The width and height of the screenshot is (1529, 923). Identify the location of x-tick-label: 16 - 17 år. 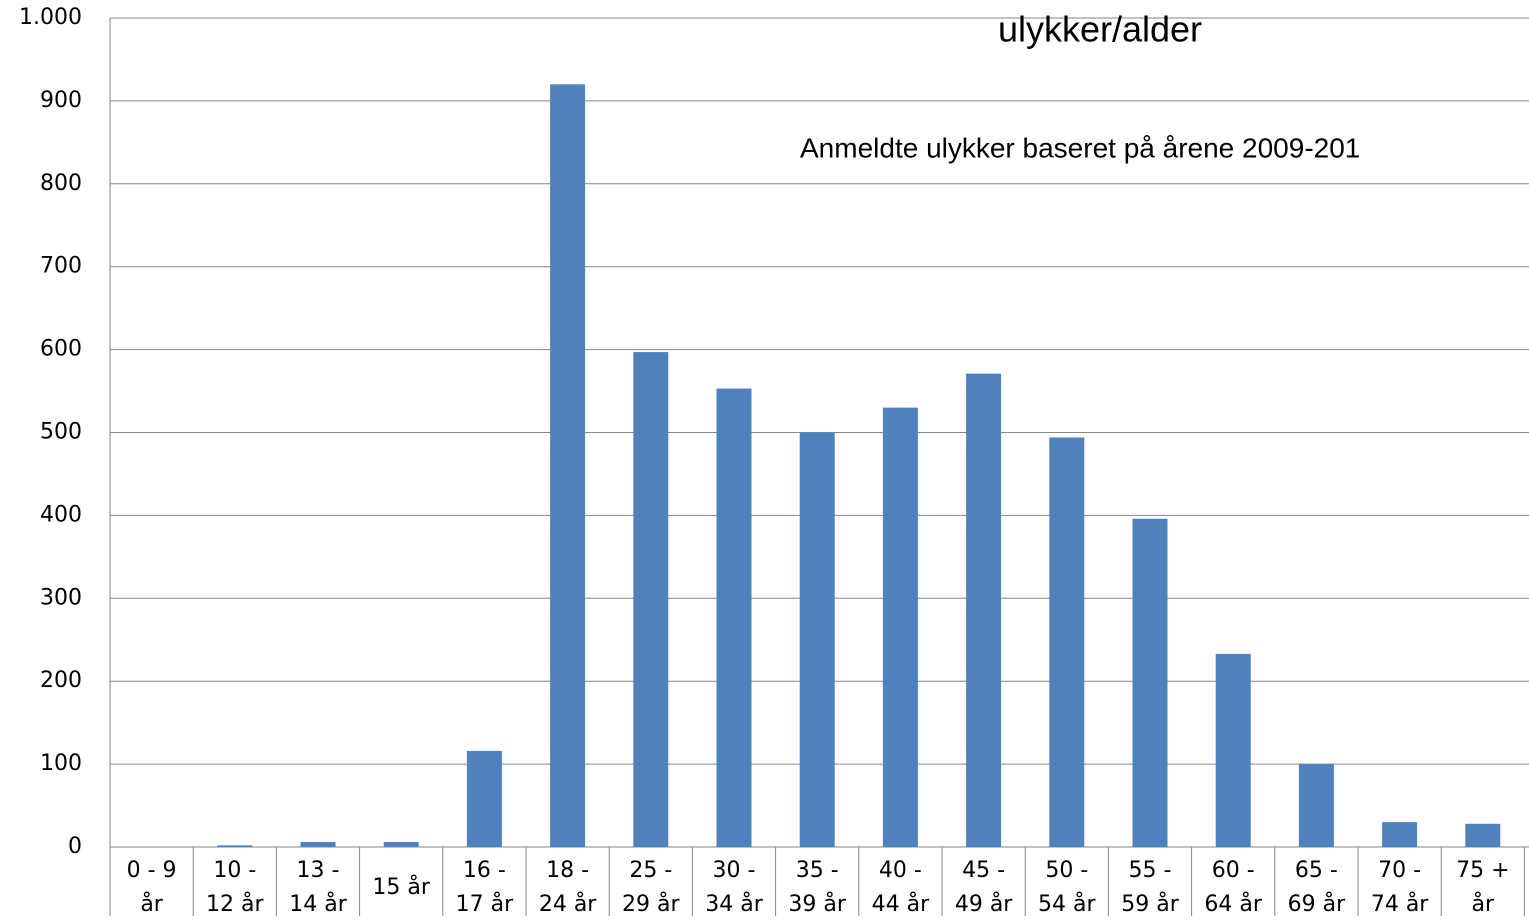
(484, 887).